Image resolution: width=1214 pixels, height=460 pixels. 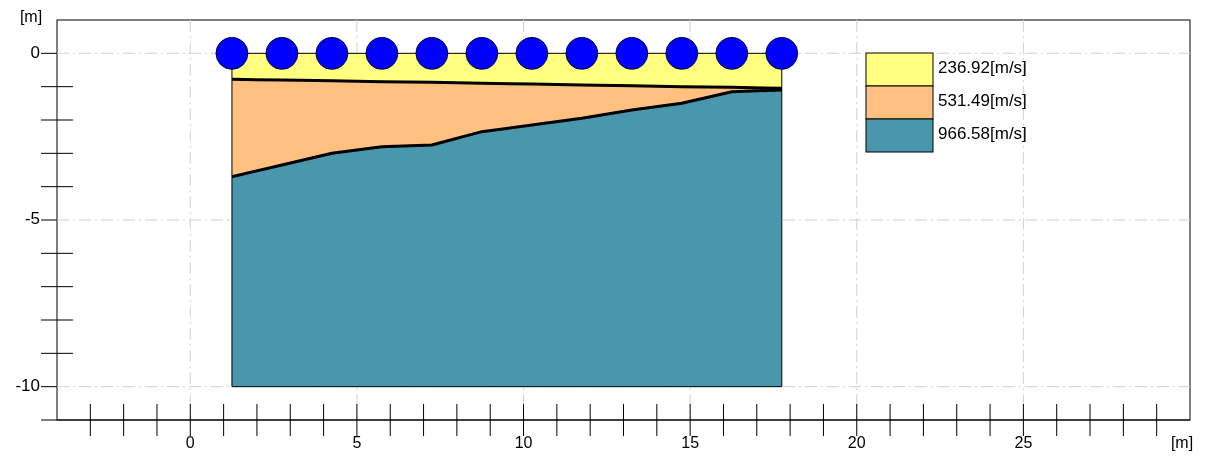 I want to click on x-tick-label: 0, so click(x=190, y=442).